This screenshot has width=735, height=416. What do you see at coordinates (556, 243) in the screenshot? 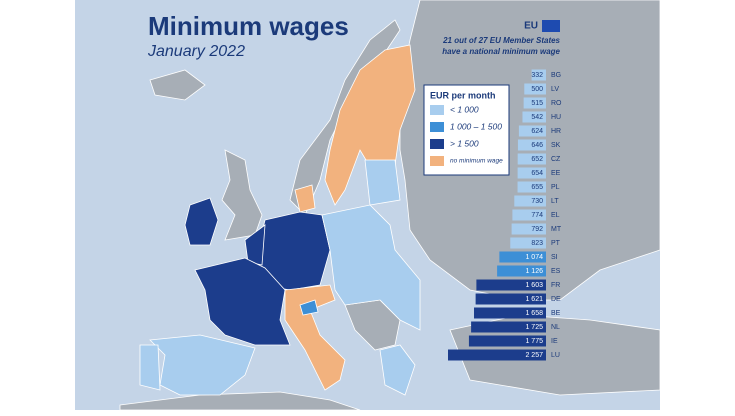
I see `country-code: PT` at bounding box center [556, 243].